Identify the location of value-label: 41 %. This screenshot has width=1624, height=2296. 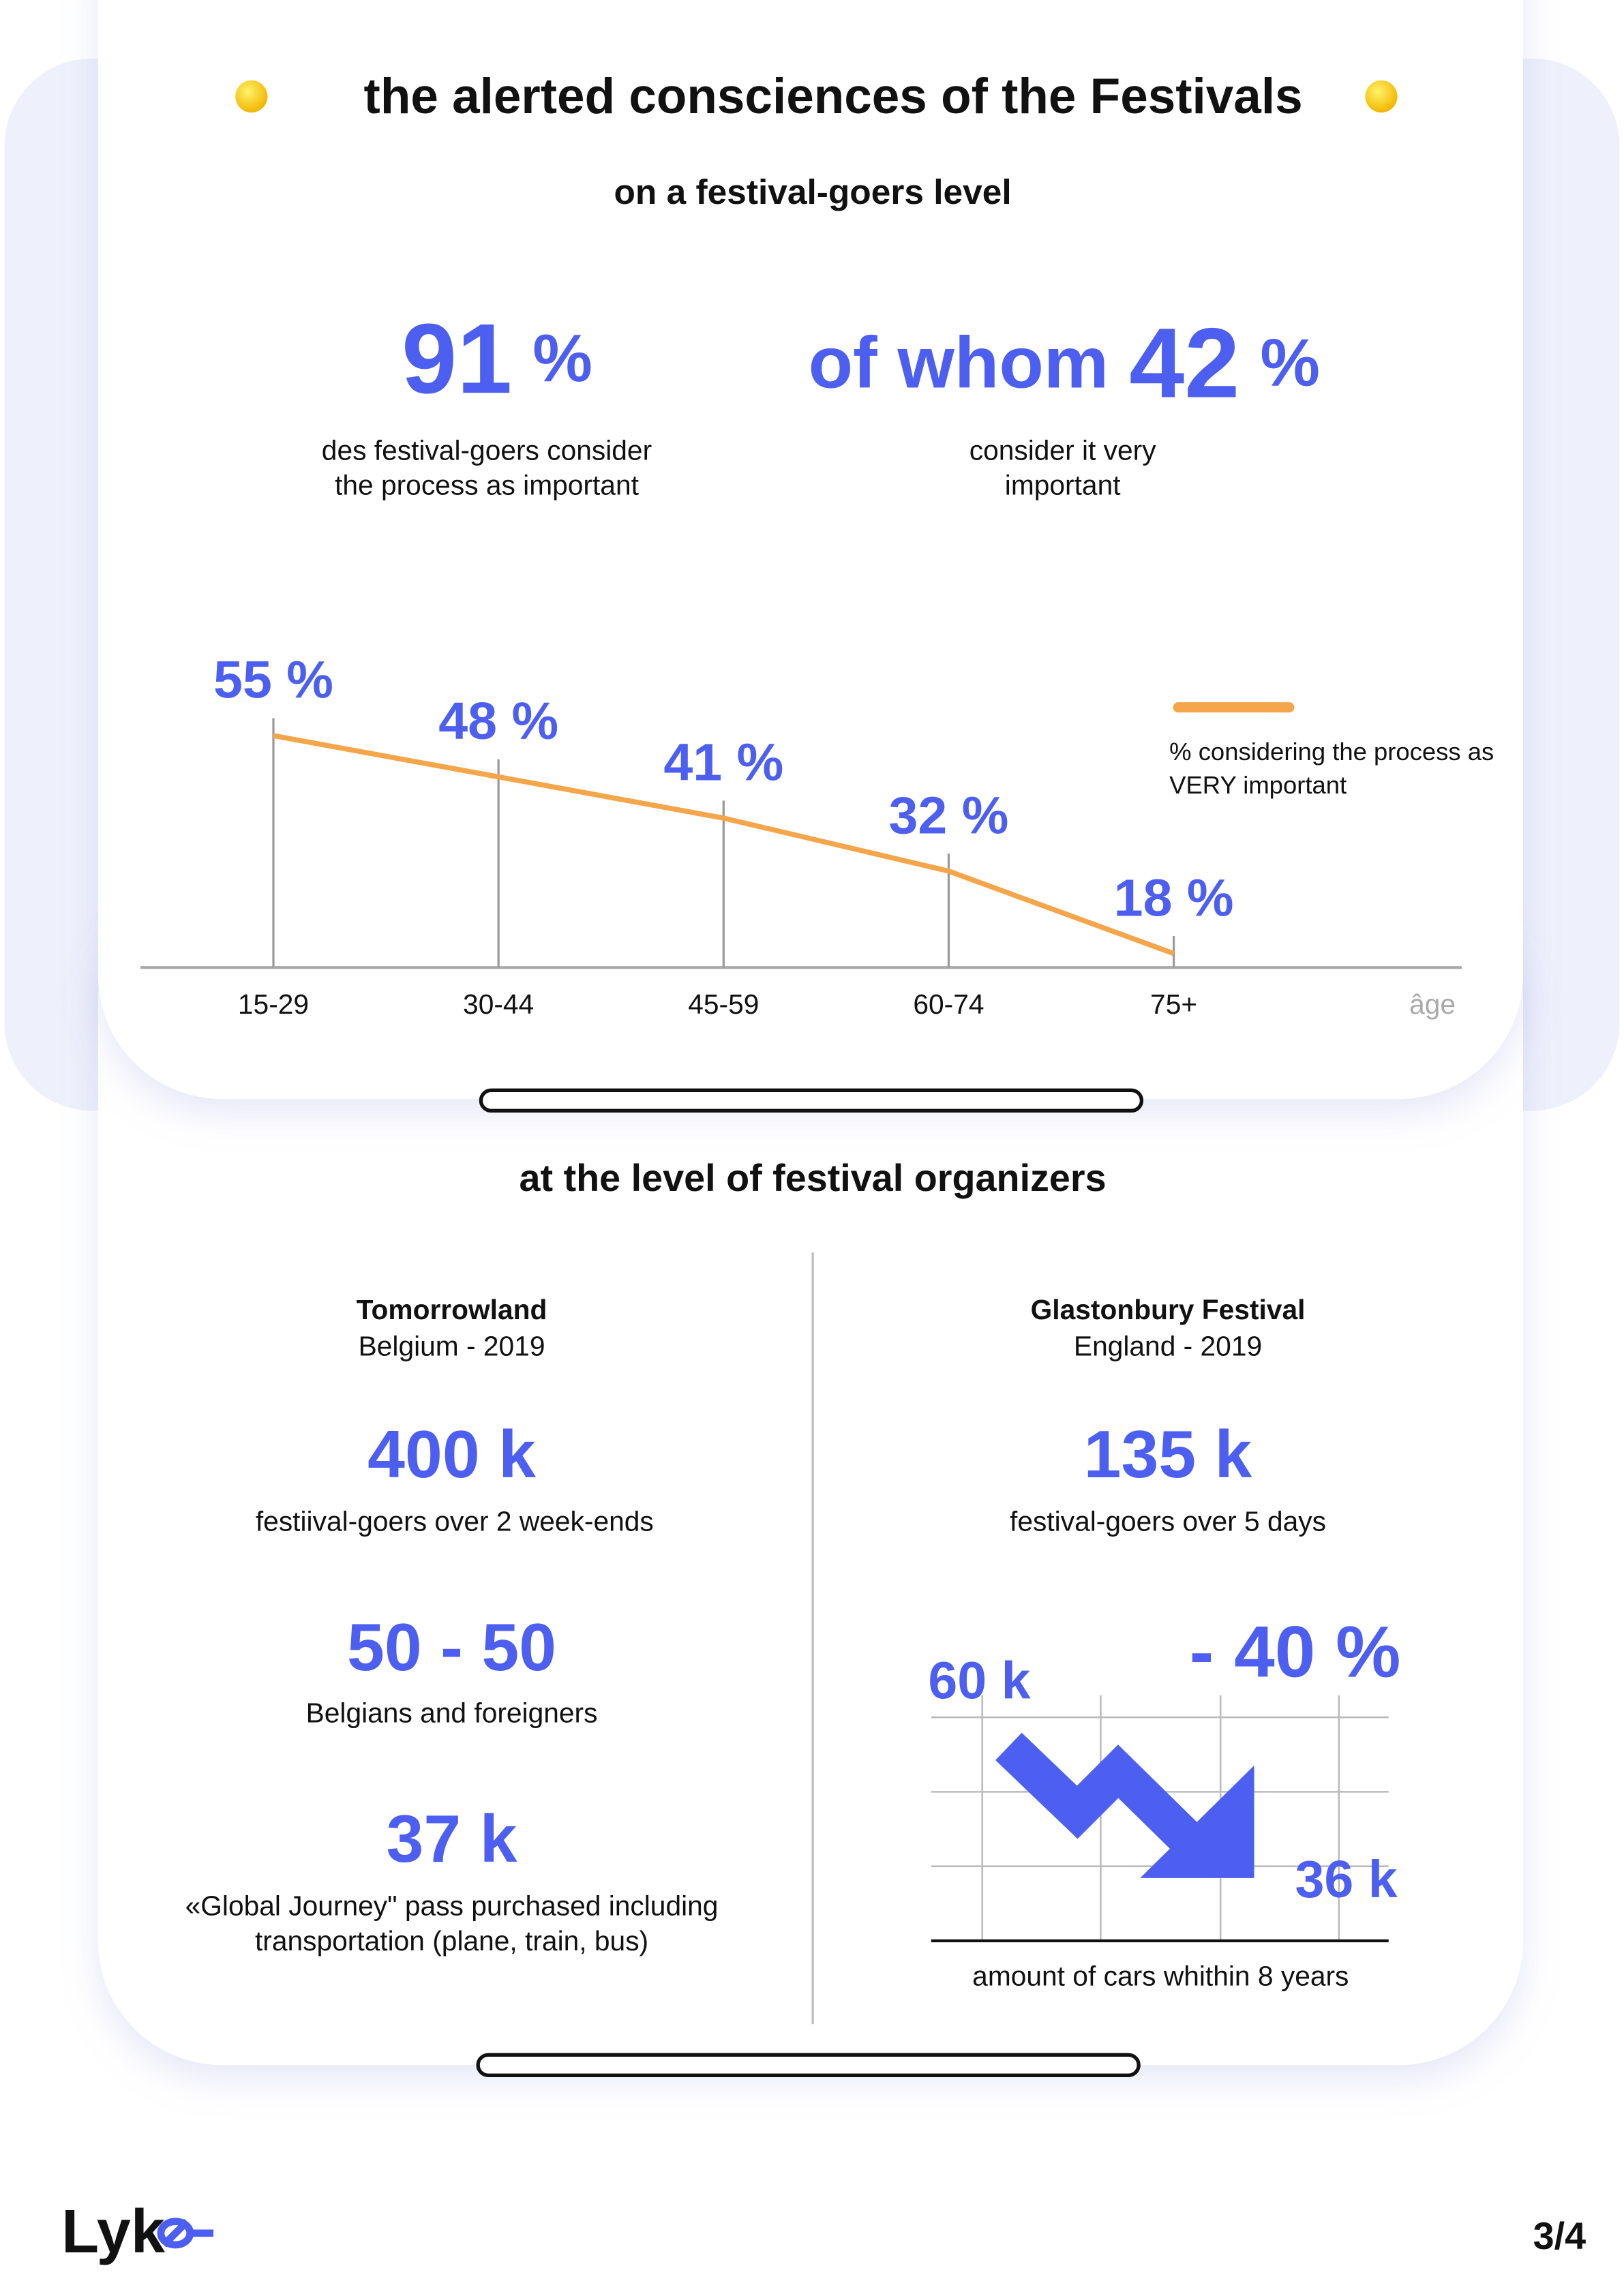
(723, 763).